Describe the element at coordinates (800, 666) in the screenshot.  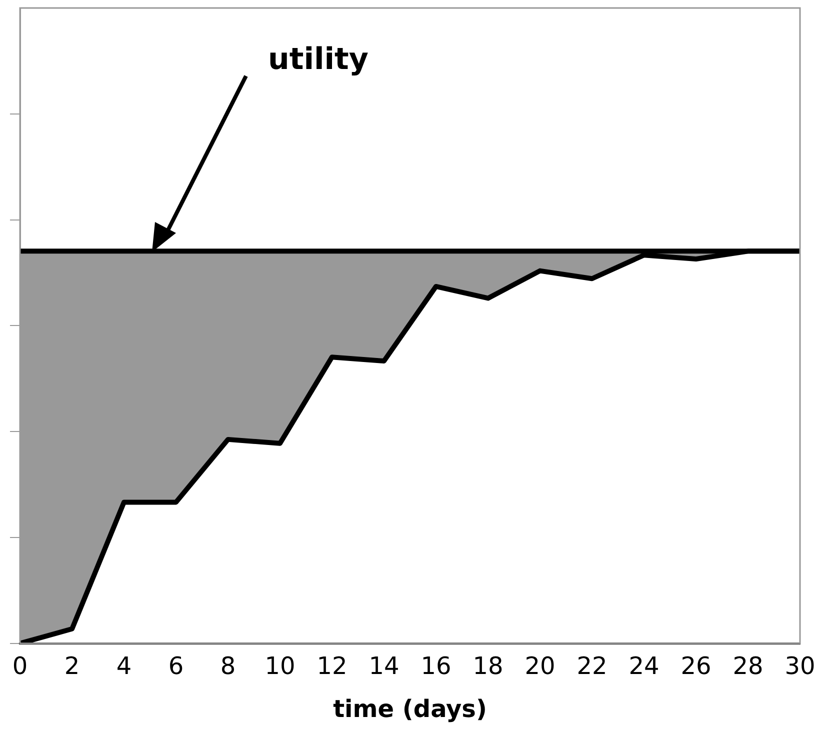
I see `x-tick-label: 30` at that location.